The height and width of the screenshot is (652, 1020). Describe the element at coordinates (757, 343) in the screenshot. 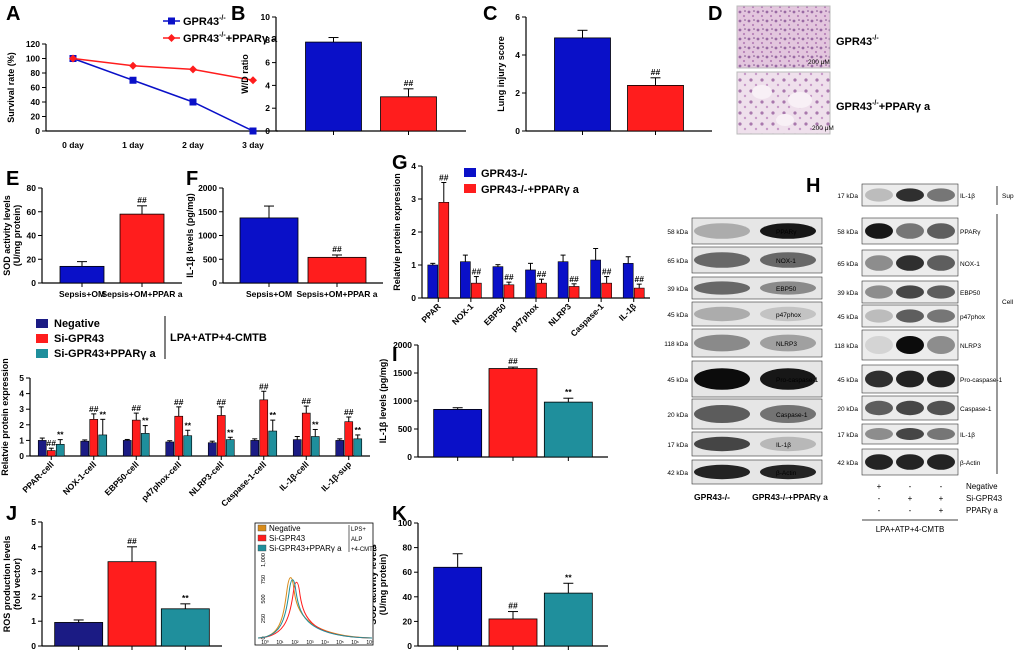

I see `blot-strip` at that location.